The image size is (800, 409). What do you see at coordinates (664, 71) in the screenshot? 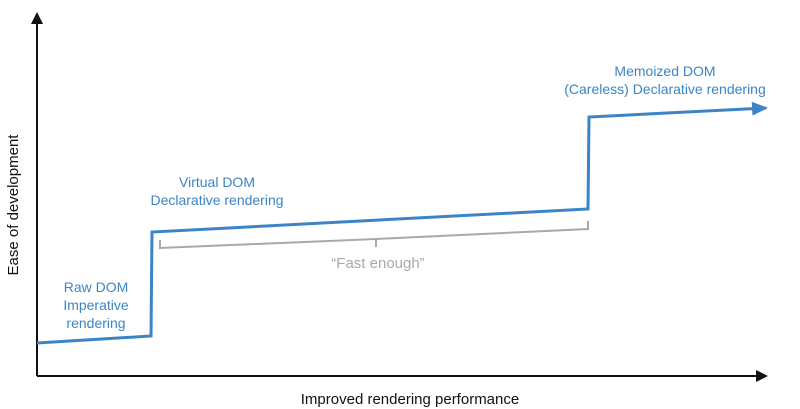
I see `memoized-dom-title: Memoized DOM` at bounding box center [664, 71].